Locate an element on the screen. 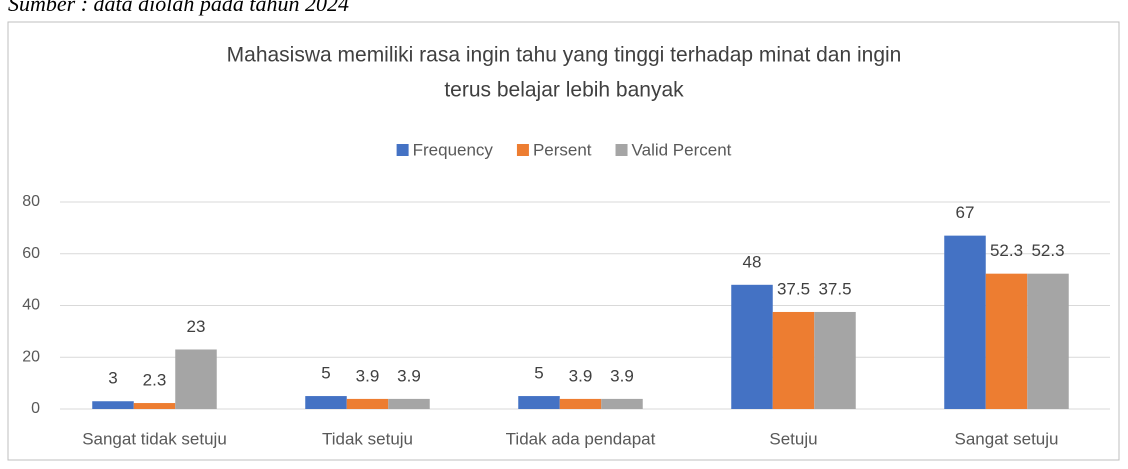  y-tick-label: 40 is located at coordinates (31, 305).